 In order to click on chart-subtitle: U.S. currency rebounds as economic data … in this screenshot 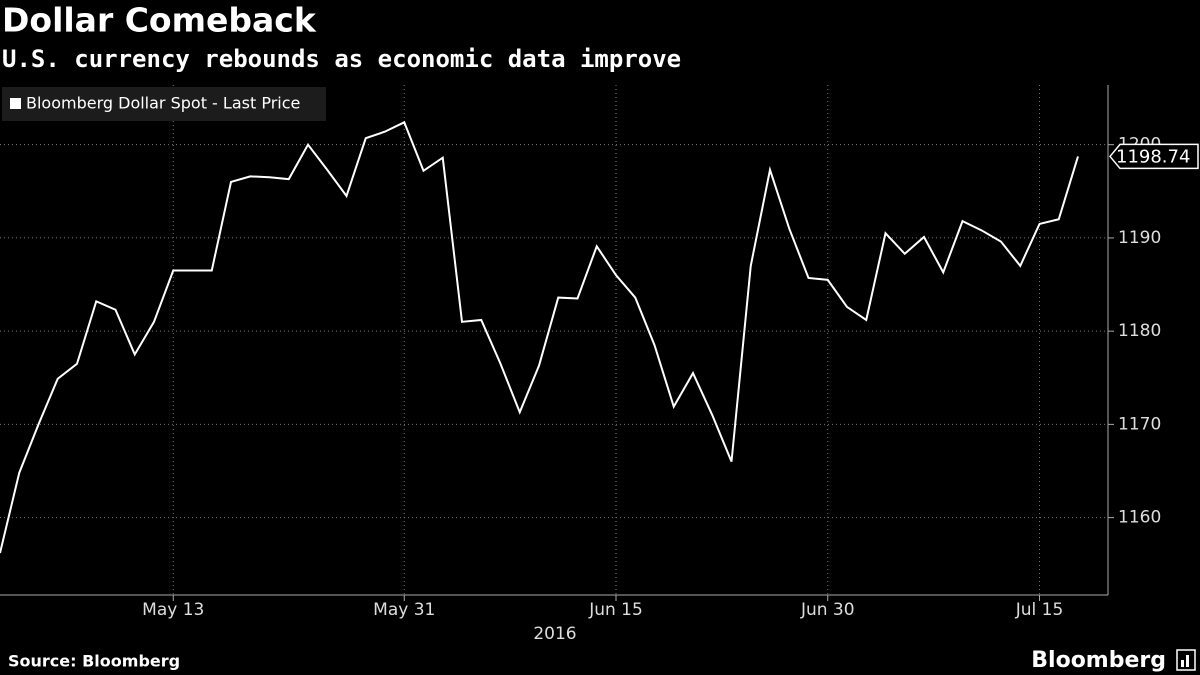, I will do `click(341, 59)`.